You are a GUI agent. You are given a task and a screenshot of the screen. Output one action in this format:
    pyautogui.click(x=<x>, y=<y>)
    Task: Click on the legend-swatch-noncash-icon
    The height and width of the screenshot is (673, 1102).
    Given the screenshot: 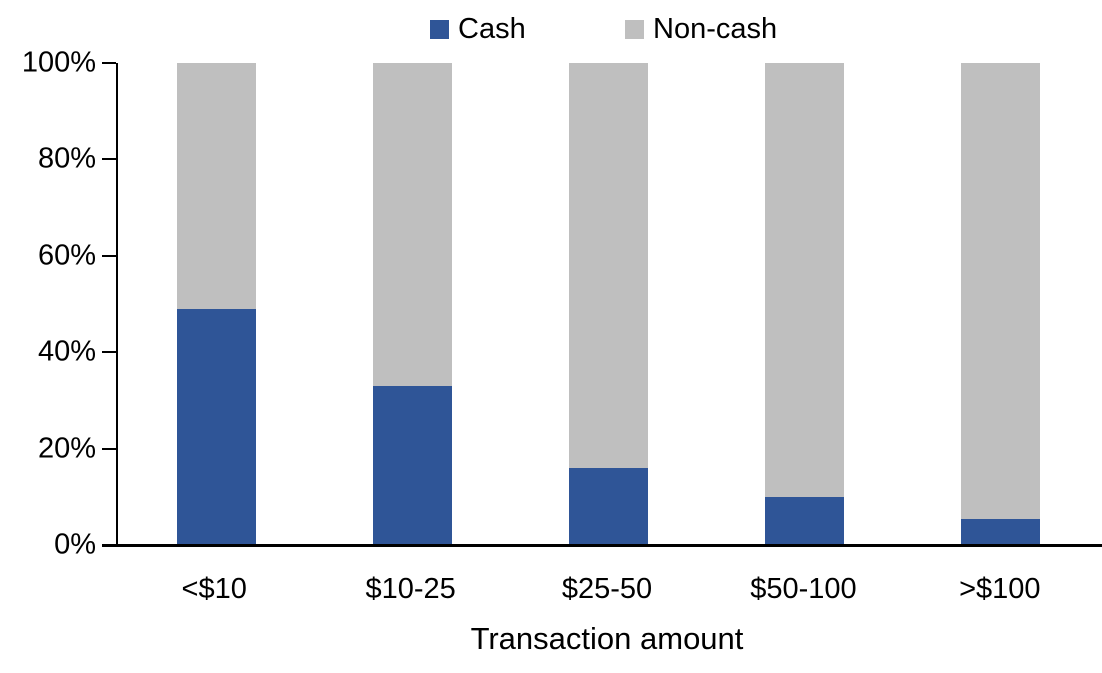 What is the action you would take?
    pyautogui.click(x=634, y=29)
    